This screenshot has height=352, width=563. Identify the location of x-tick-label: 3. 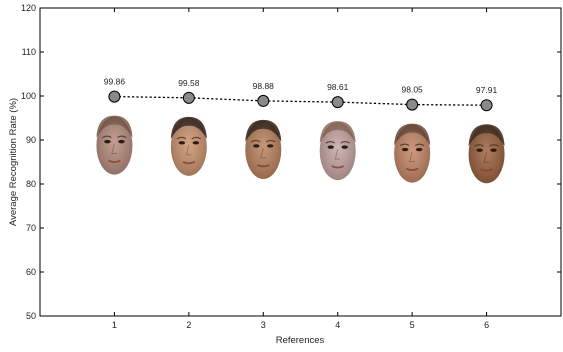
(263, 325).